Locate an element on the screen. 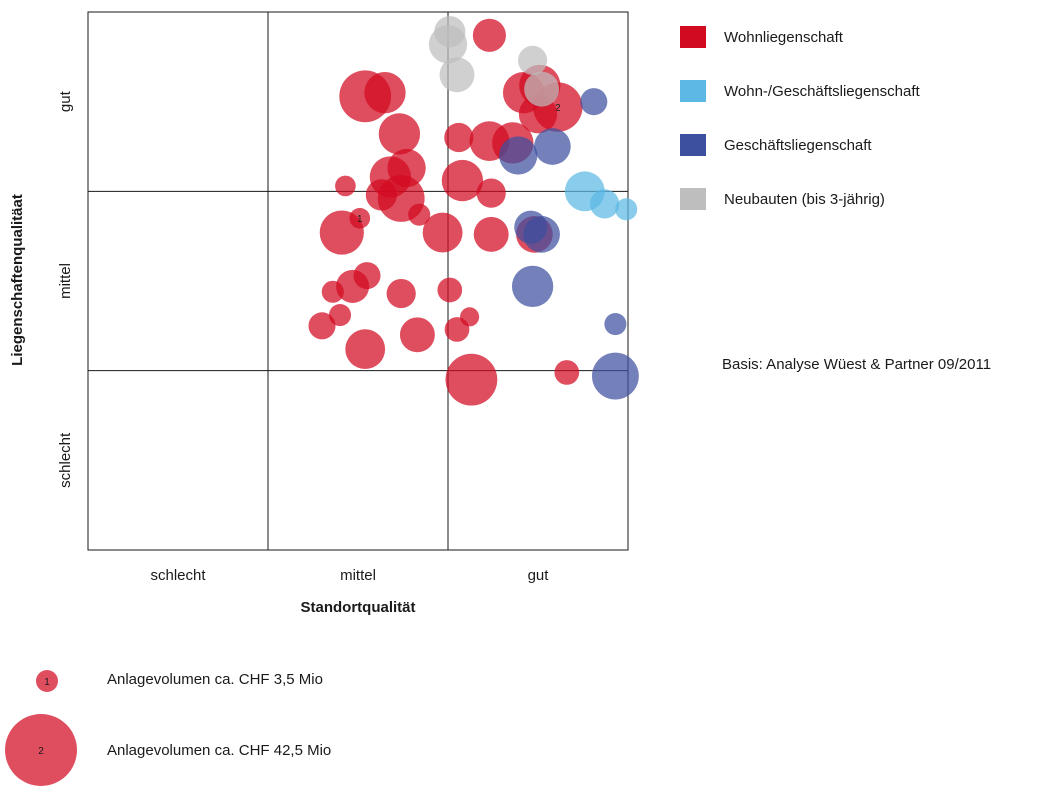 The height and width of the screenshot is (787, 1041). y-tick-label: schlecht is located at coordinates (65, 460).